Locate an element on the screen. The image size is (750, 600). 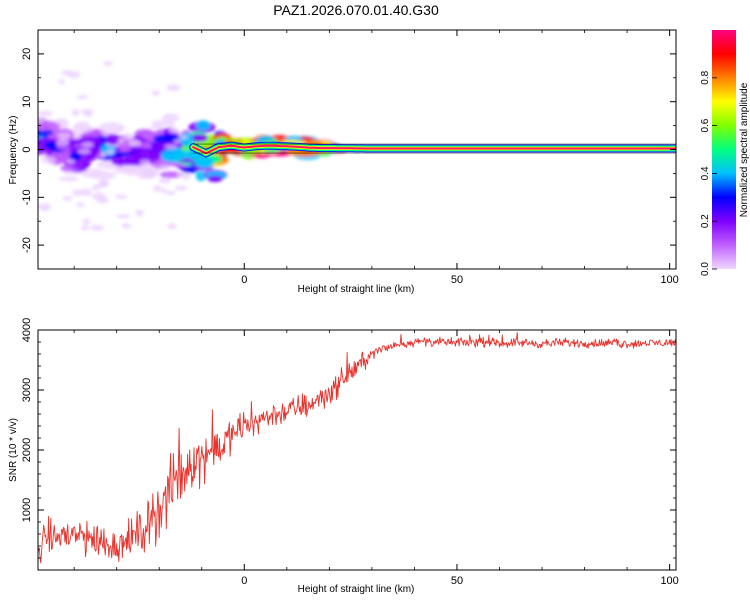
snr-y-axis-label: SNR (10 * v/v) is located at coordinates (13, 450).